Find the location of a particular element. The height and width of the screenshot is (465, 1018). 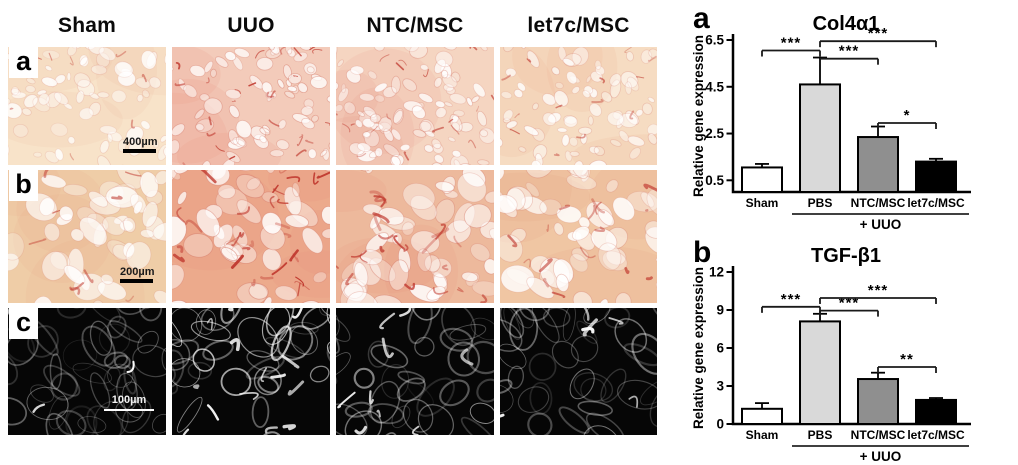

significance-stars: ** is located at coordinates (907, 359).